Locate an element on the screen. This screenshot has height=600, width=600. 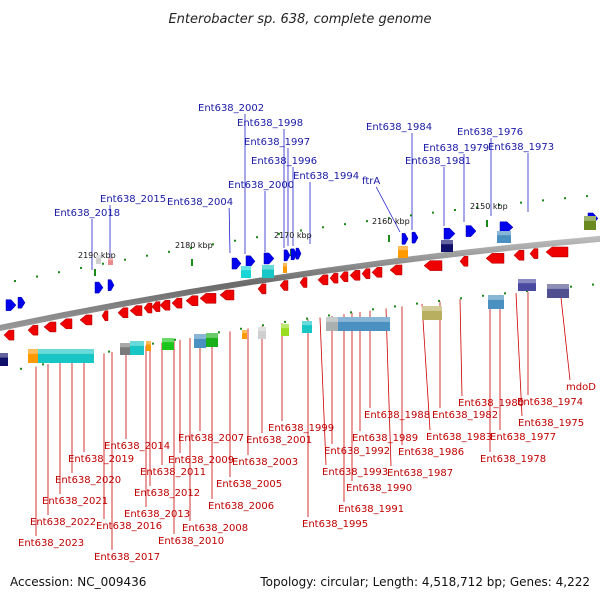
gene-label-top: Ent638_1976 is located at coordinates (490, 132).